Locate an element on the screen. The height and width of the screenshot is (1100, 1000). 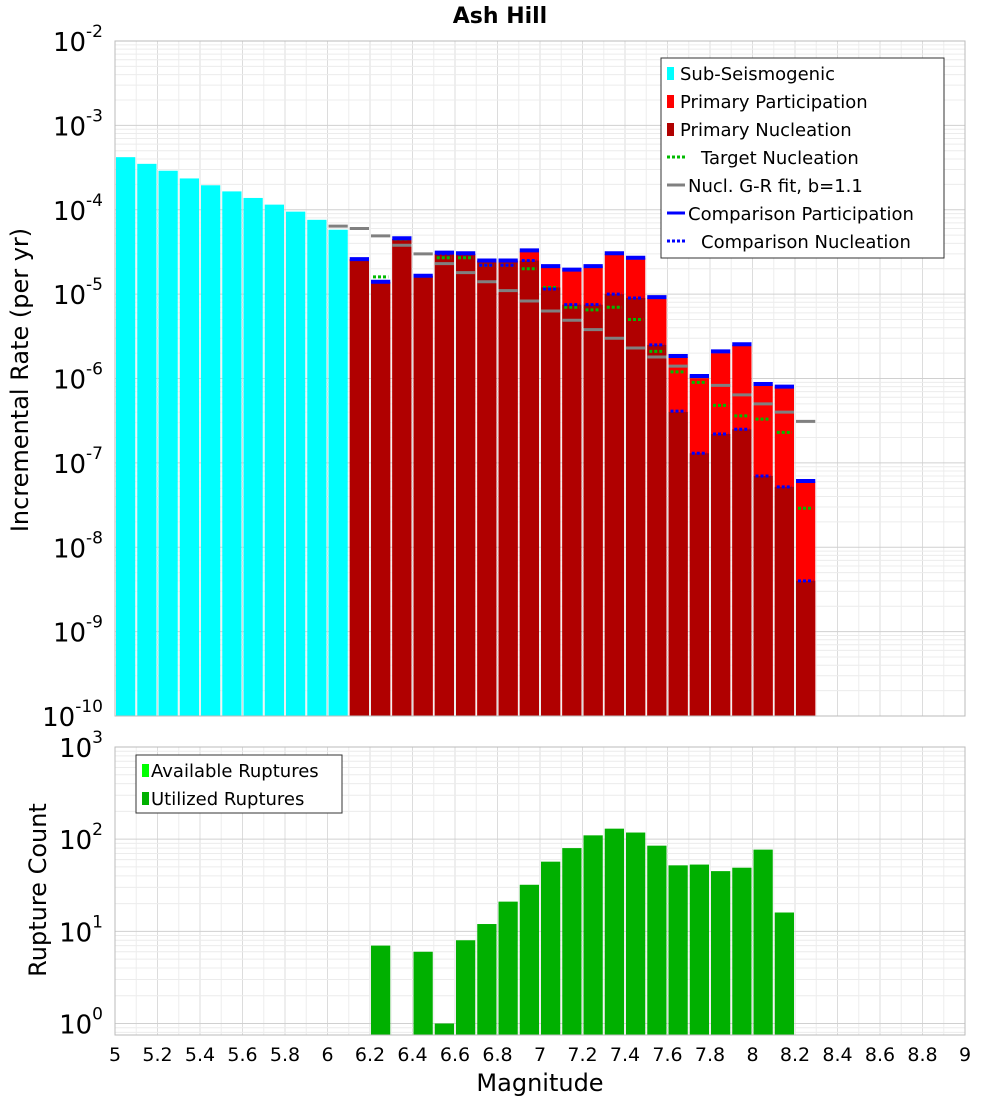
count-legend-box is located at coordinates (239, 784).